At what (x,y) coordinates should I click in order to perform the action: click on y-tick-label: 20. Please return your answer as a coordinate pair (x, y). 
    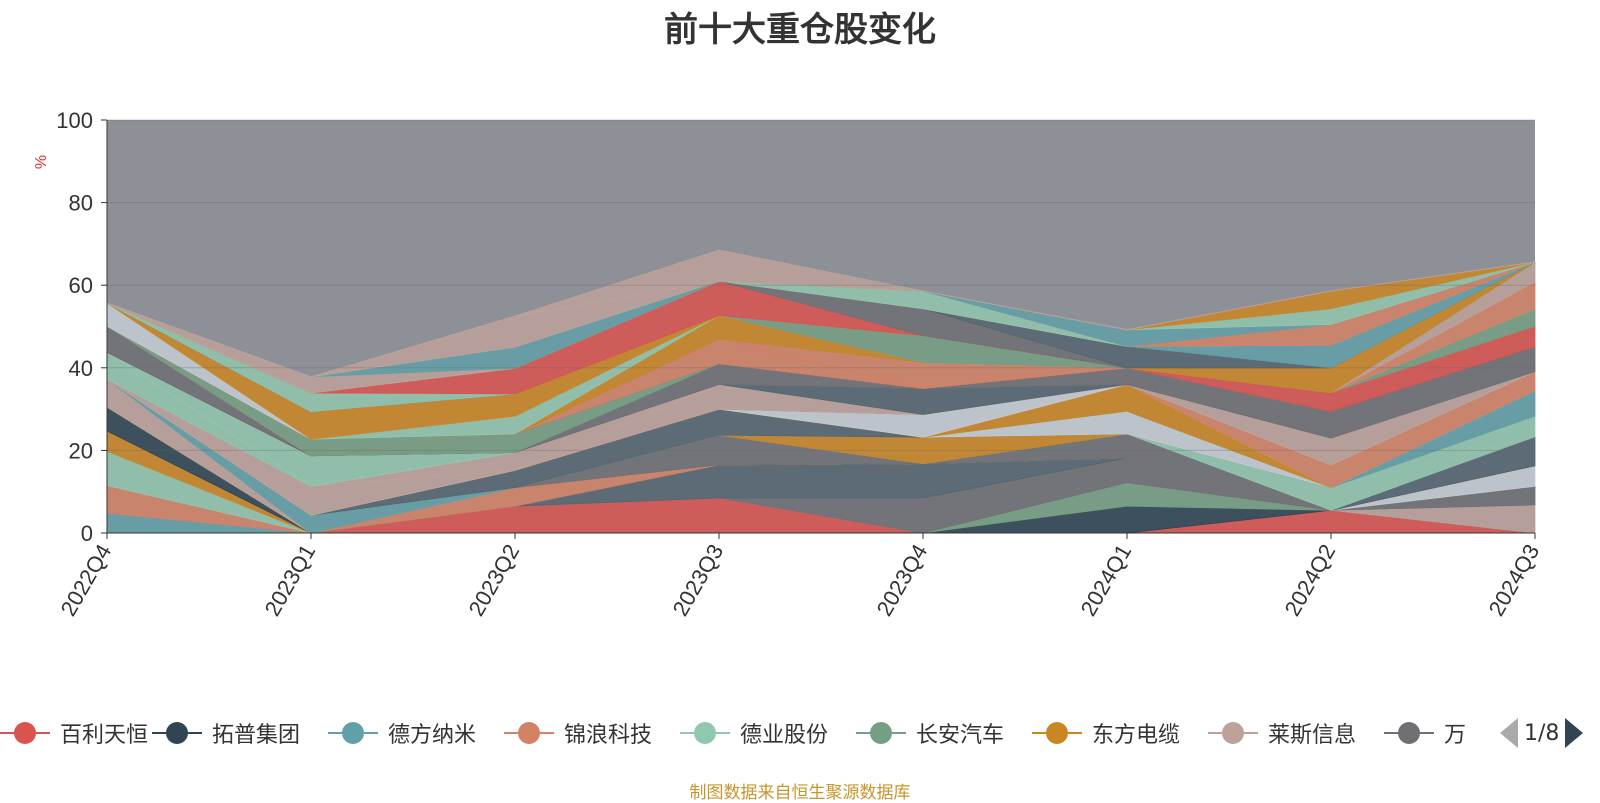
    Looking at the image, I should click on (81, 450).